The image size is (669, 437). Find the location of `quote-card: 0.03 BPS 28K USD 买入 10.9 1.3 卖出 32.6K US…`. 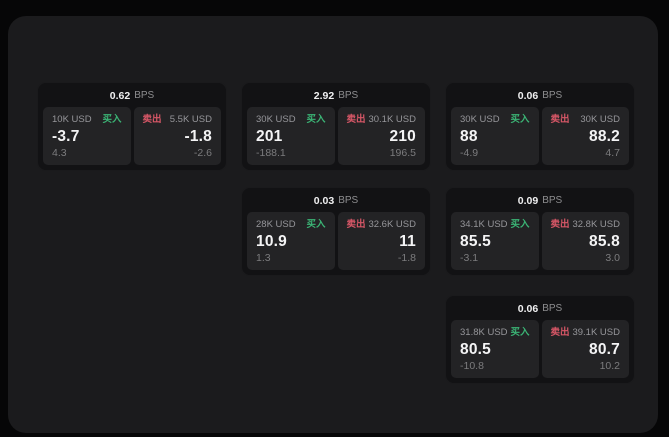

quote-card: 0.03 BPS 28K USD 买入 10.9 1.3 卖出 32.6K US… is located at coordinates (336, 231).